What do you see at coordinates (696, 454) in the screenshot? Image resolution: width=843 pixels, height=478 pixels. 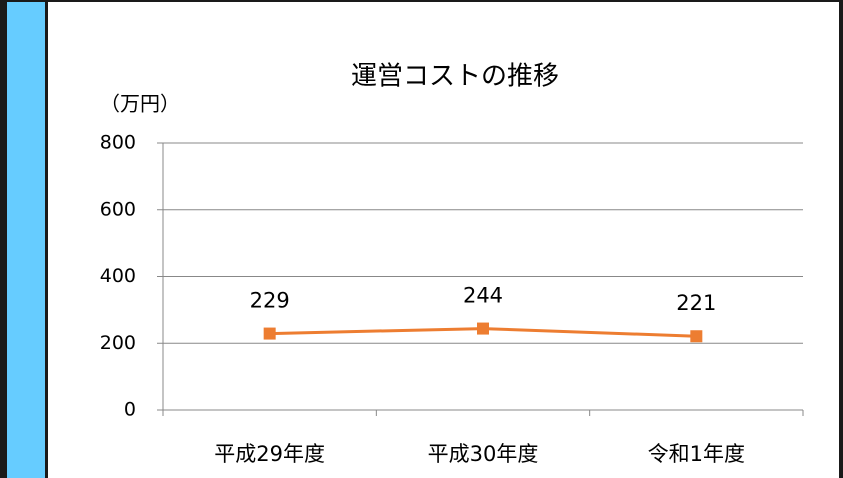 I see `x-tick-label: 令和1年度` at bounding box center [696, 454].